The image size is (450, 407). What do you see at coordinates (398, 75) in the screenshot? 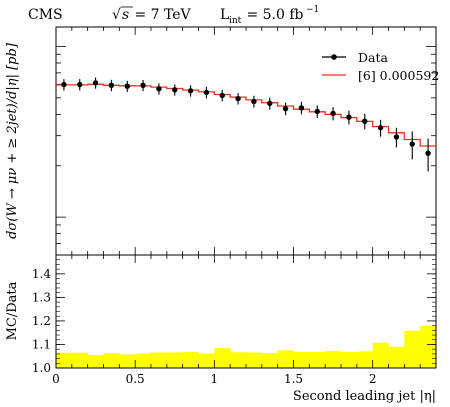
I see `legend-theory-label: [6] 0.000592` at bounding box center [398, 75].